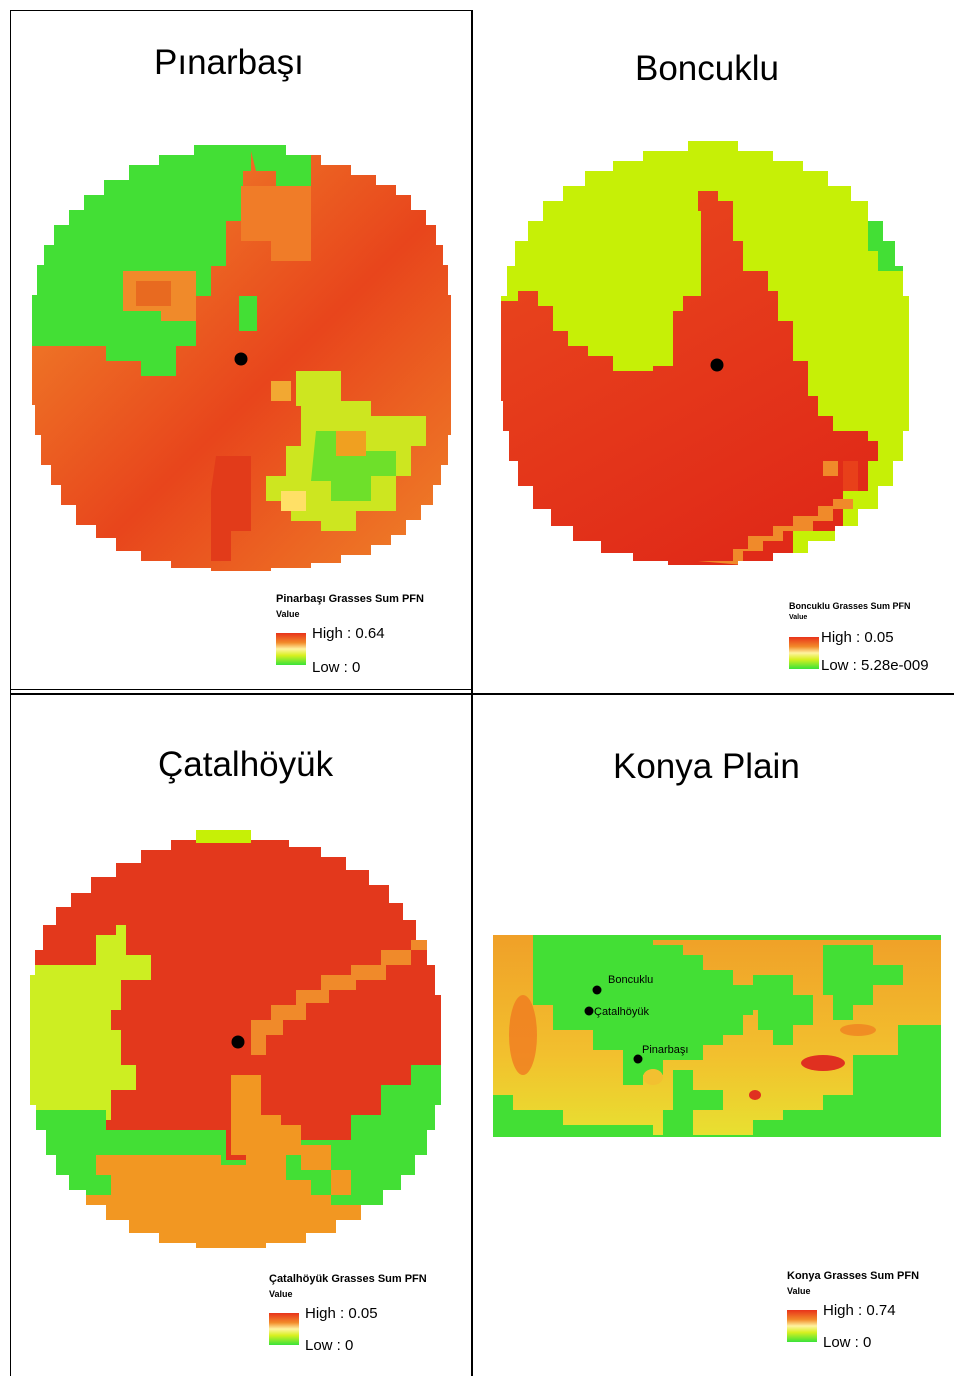  I want to click on site-label-pinarbasi: Pinarbaşı, so click(665, 1050).